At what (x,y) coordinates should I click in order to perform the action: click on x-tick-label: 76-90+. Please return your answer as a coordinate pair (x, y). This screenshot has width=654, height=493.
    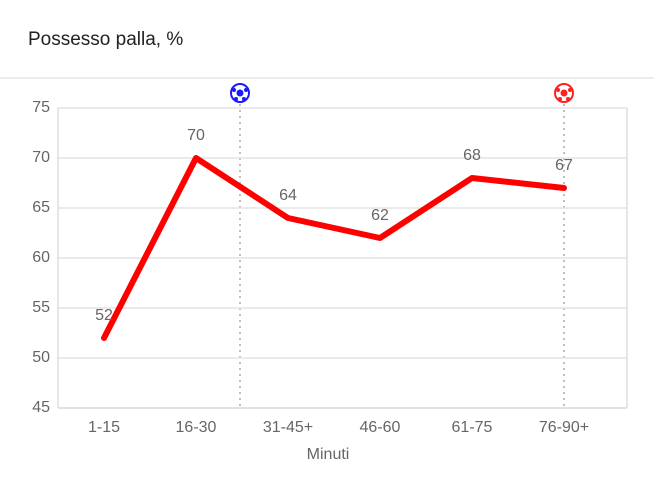
    Looking at the image, I should click on (564, 427).